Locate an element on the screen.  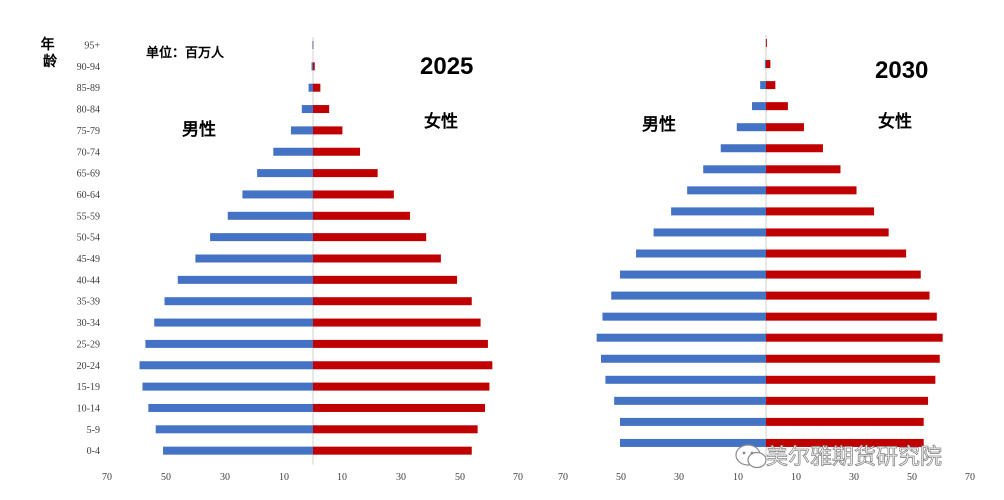
age-tick-label: 10-14 is located at coordinates (88, 408).